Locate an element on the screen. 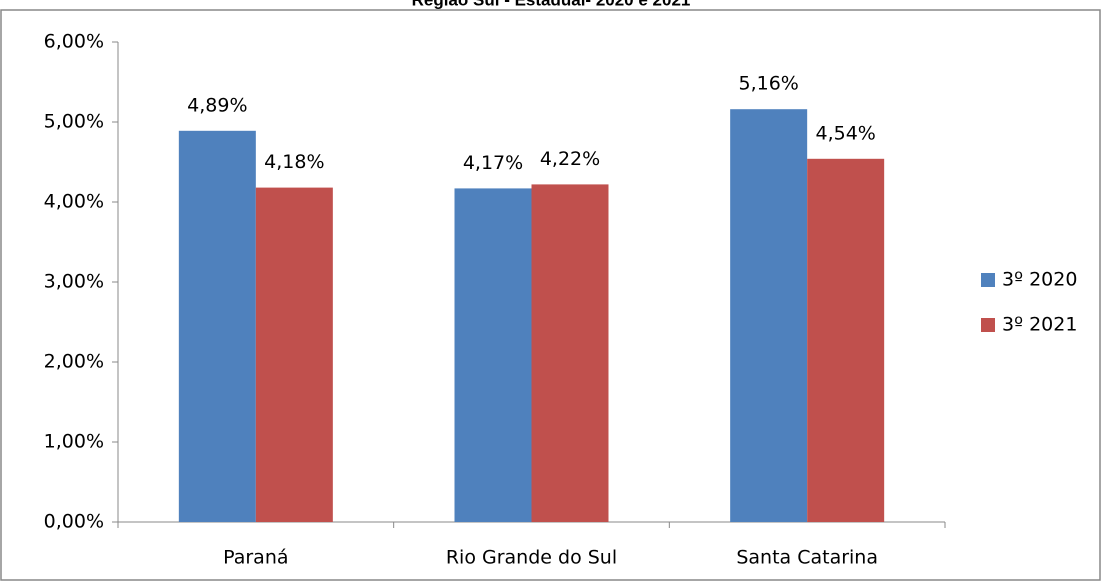 The width and height of the screenshot is (1102, 582). value-label: 4,89% is located at coordinates (217, 105).